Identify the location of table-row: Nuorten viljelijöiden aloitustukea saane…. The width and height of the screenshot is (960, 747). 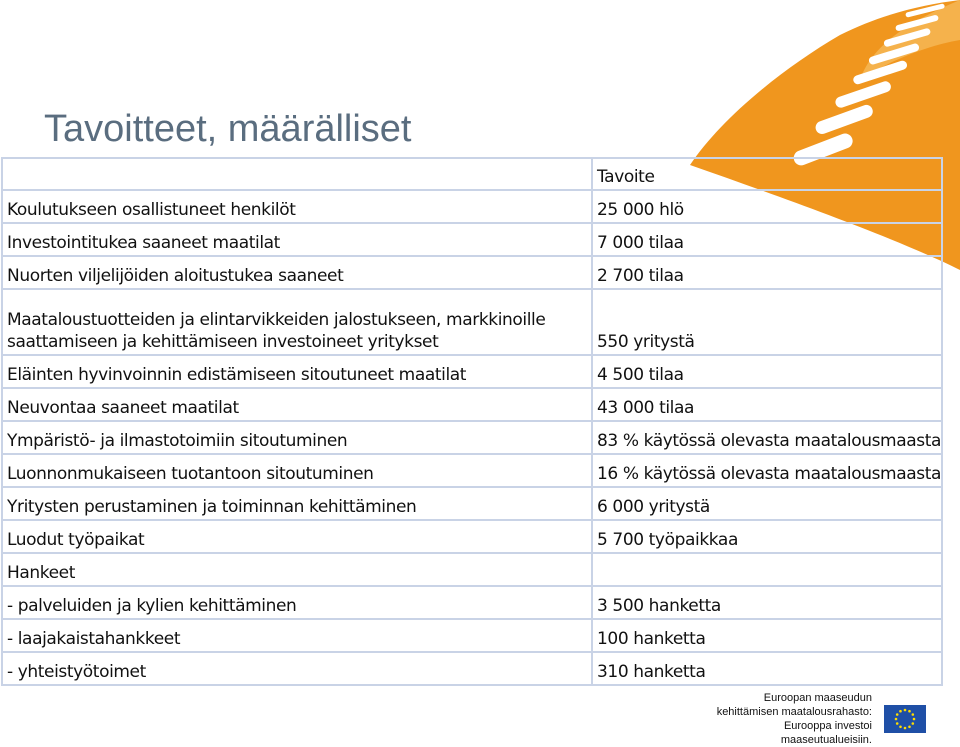
(472, 272).